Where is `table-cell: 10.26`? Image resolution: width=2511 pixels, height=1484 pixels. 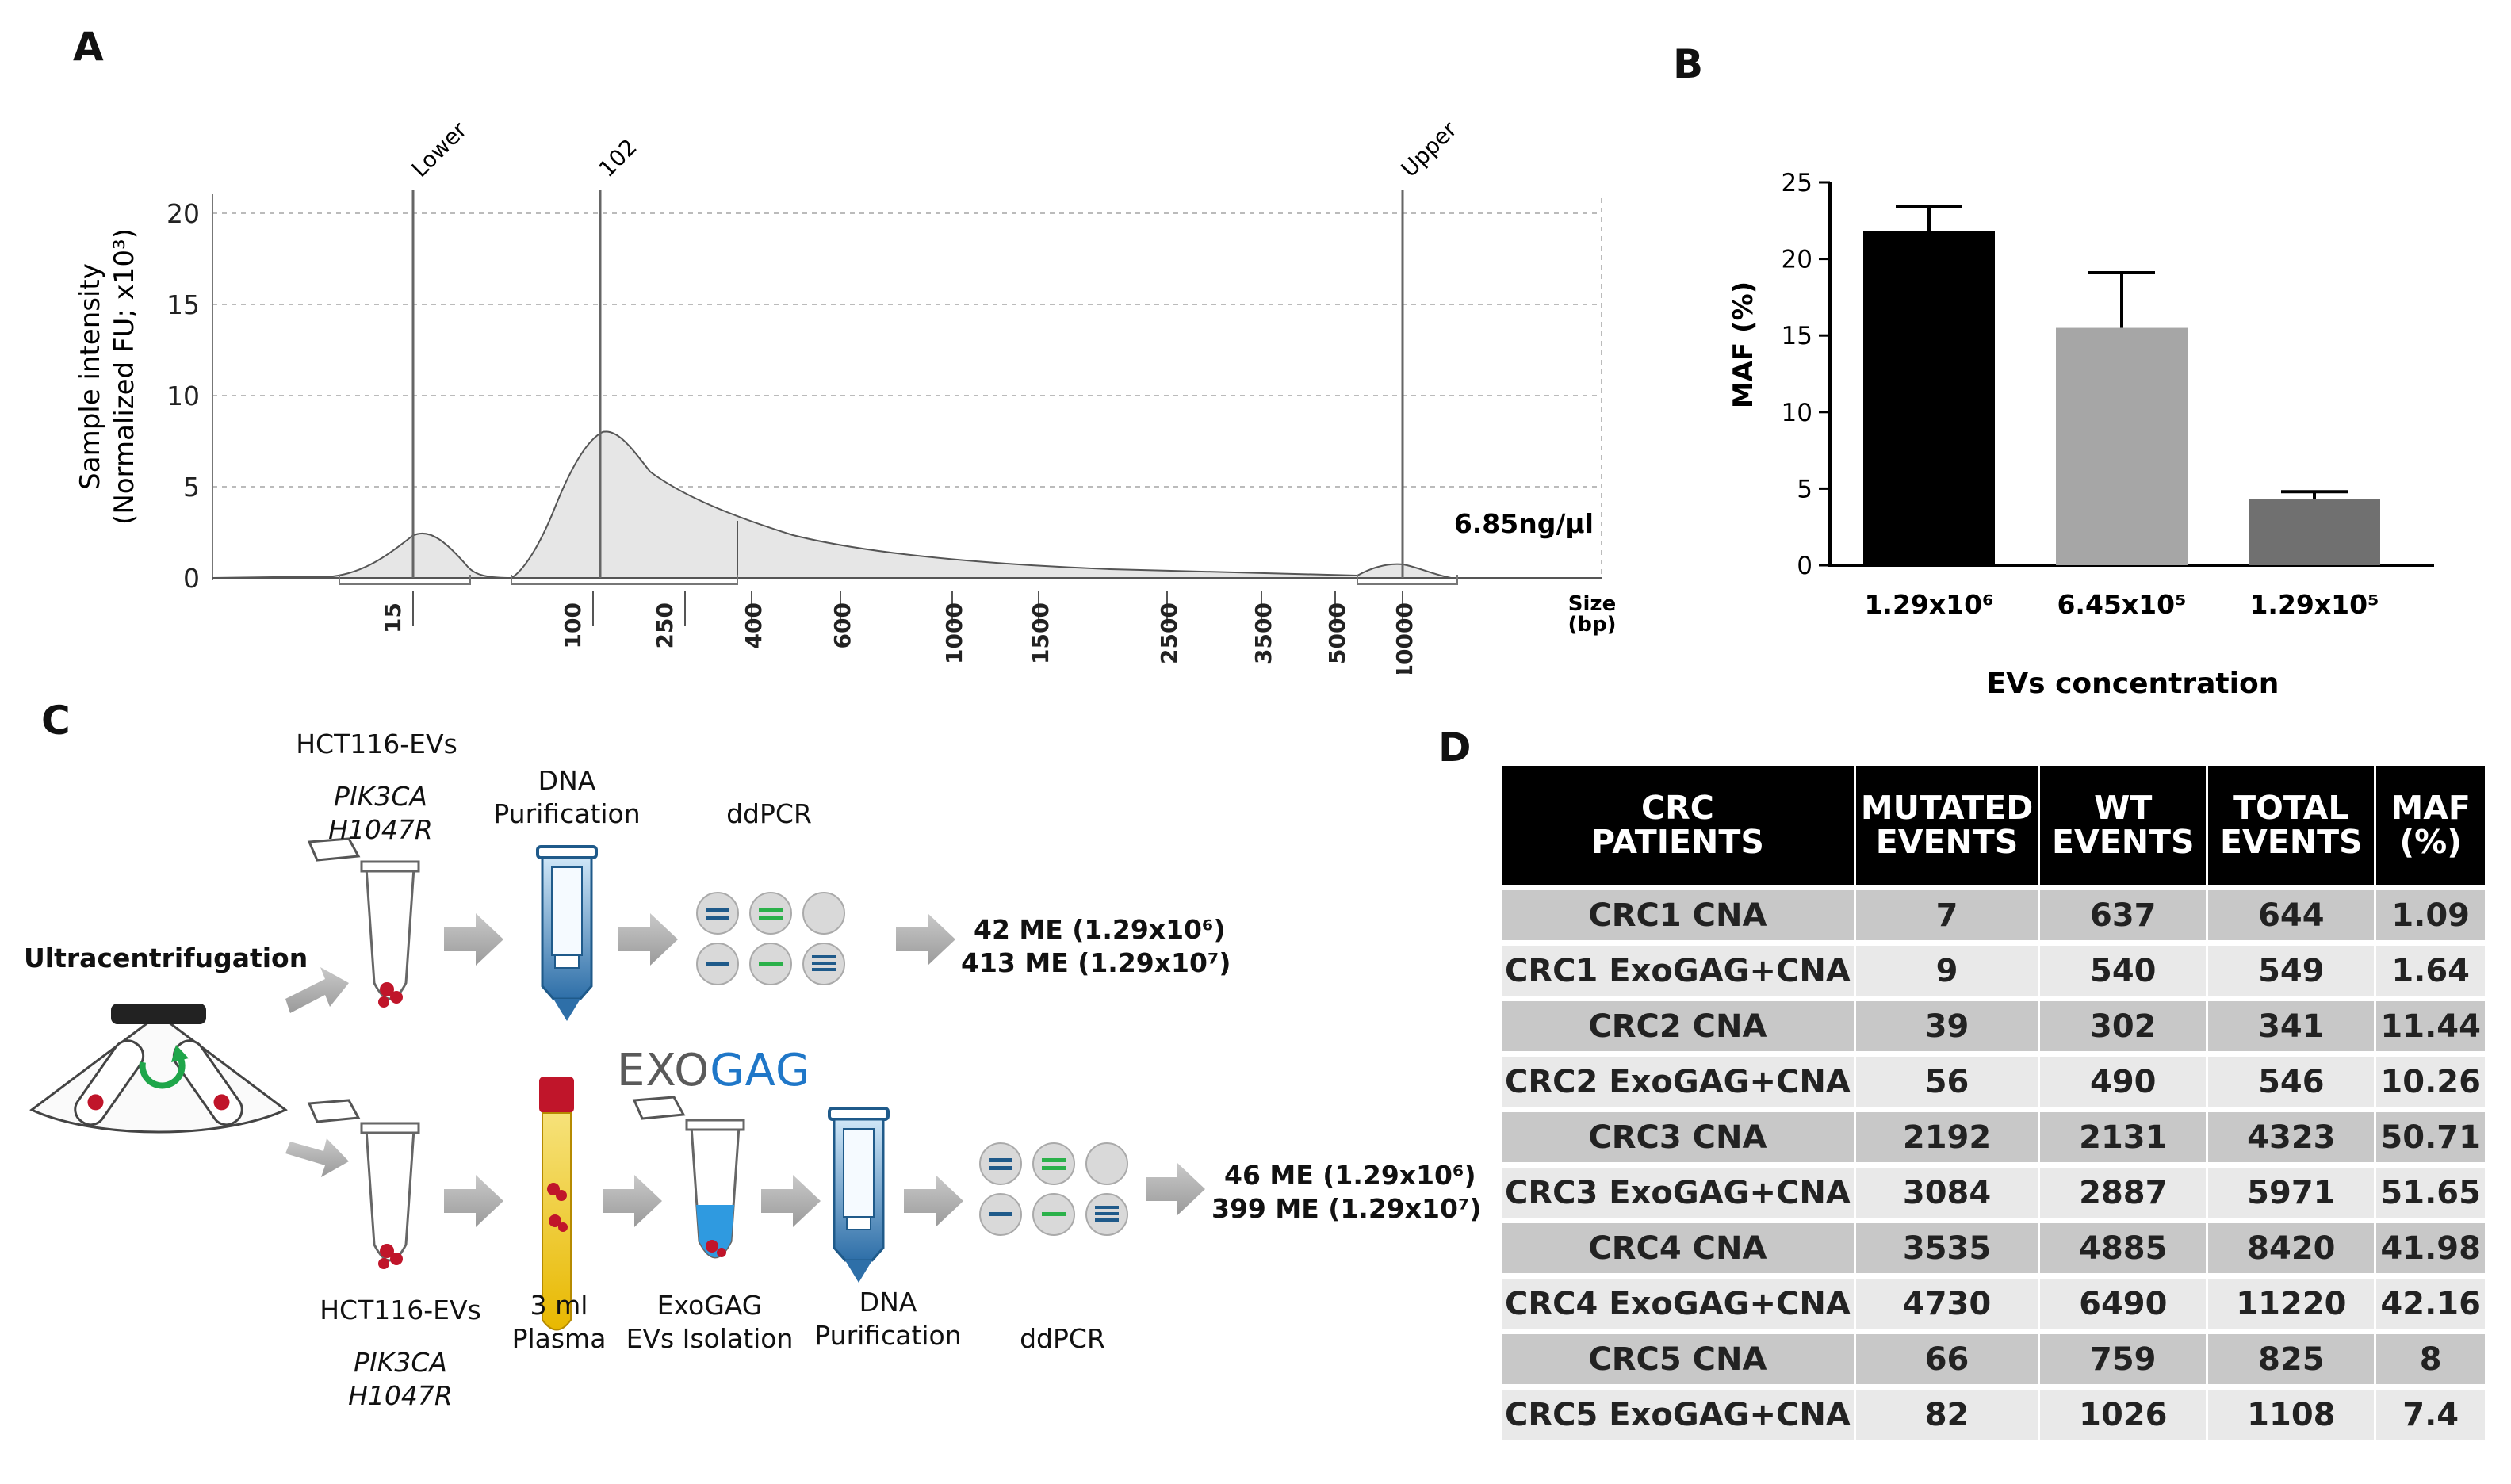
table-cell: 10.26 is located at coordinates (2430, 1079).